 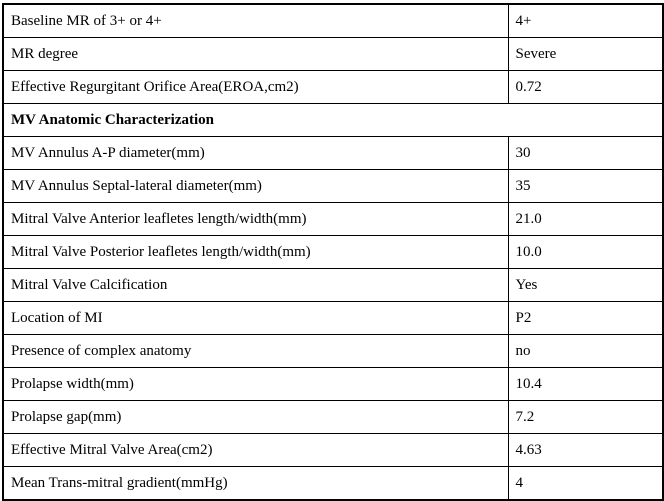 I want to click on parameter-value-cell: Yes, so click(x=585, y=285).